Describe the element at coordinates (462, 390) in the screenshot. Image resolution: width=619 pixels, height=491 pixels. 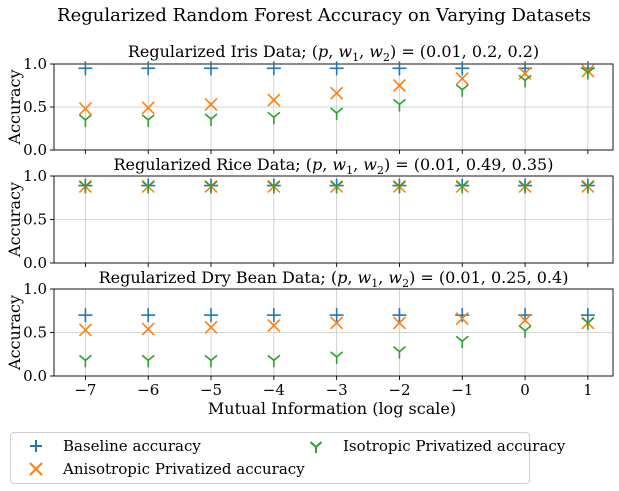
I see `x-tick-label: −1` at that location.